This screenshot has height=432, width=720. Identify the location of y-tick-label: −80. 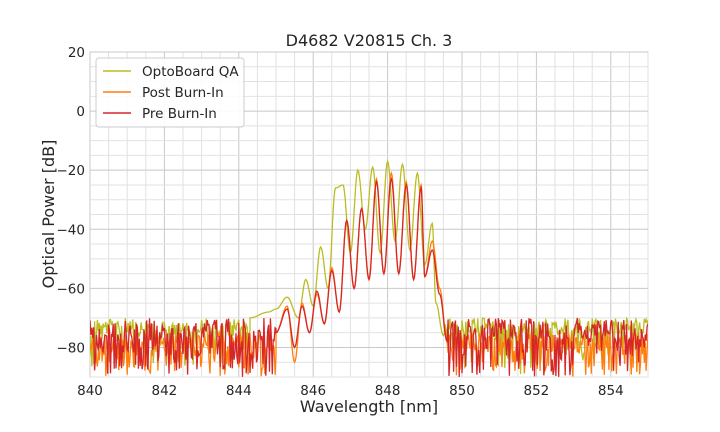
(71, 348).